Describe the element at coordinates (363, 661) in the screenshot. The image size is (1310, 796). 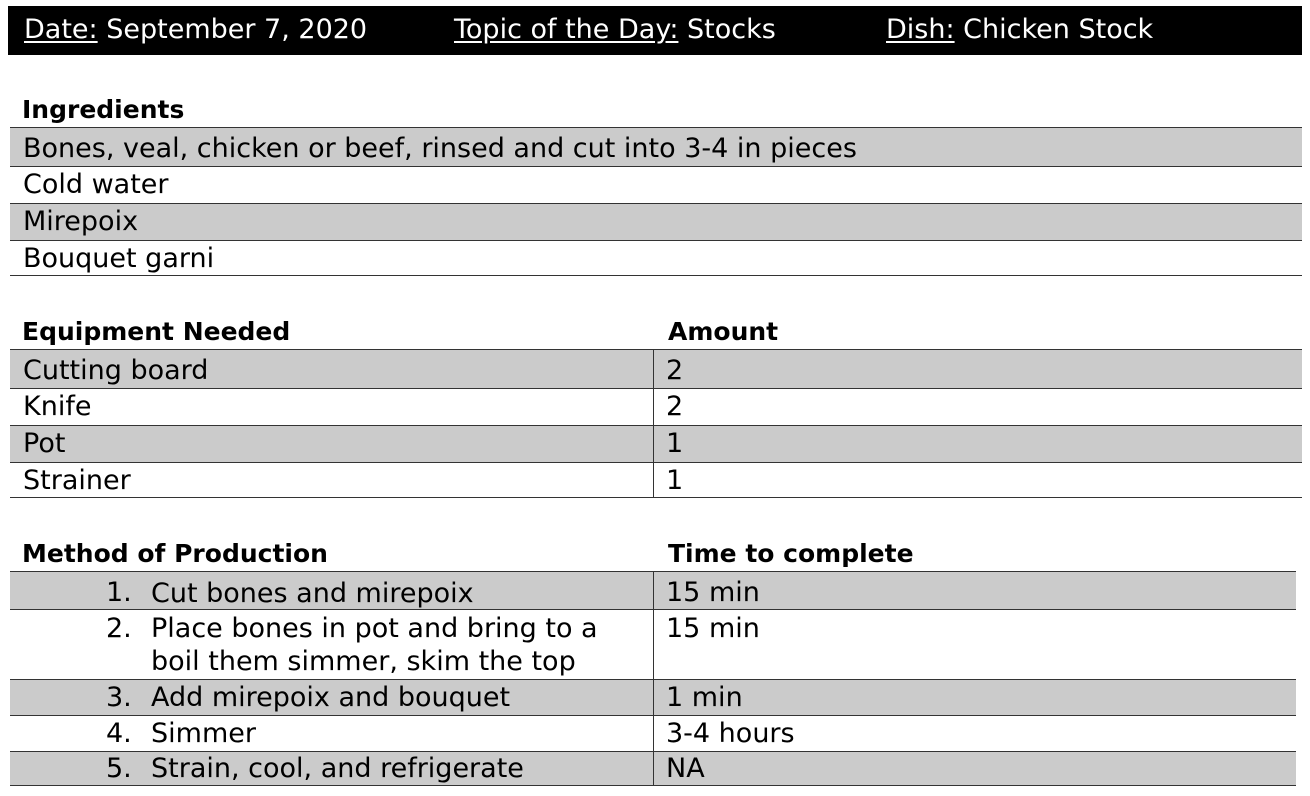
I see `step-text: boil them simmer, skim the top` at that location.